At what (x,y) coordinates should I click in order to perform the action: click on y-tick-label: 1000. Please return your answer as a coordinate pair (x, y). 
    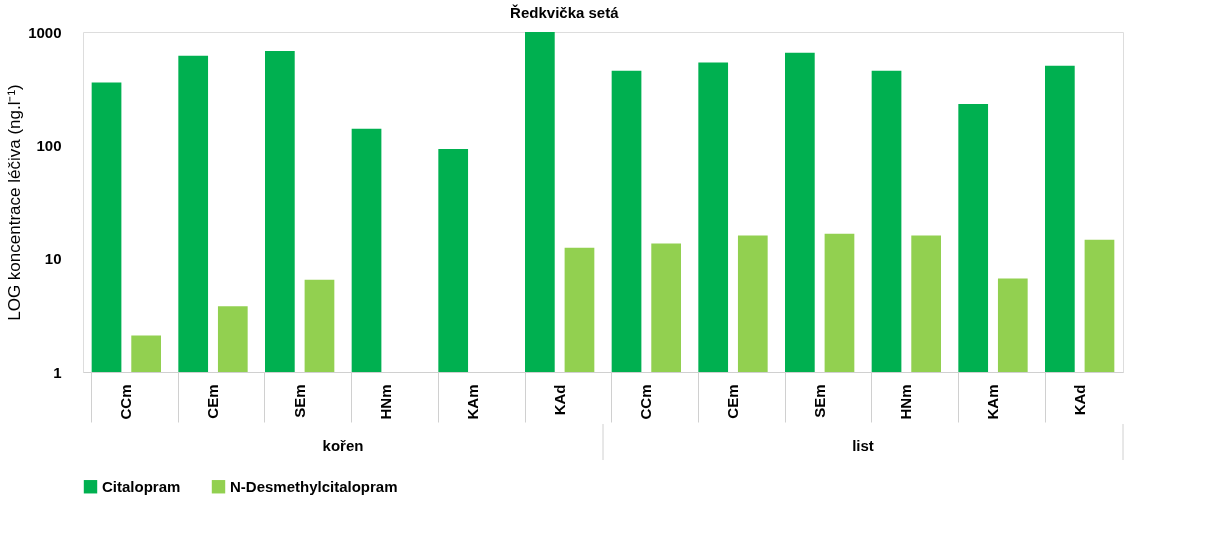
    Looking at the image, I should click on (45, 32).